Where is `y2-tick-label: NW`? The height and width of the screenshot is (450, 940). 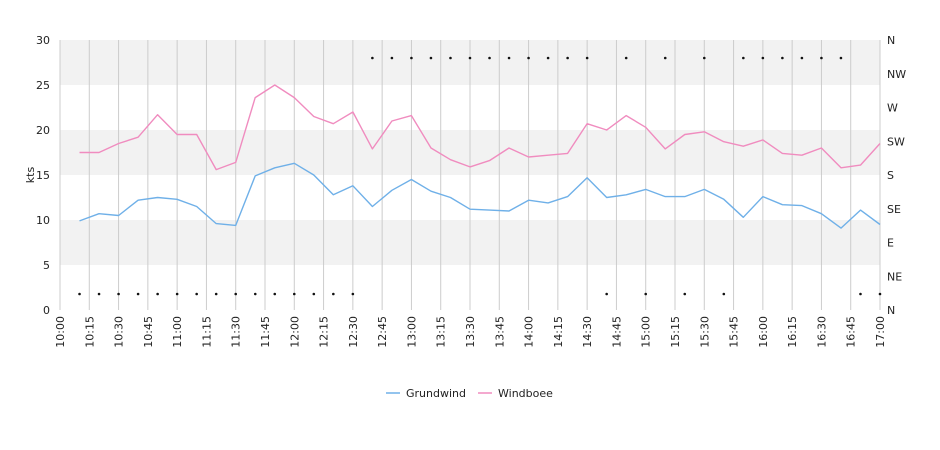 y2-tick-label: NW is located at coordinates (896, 74).